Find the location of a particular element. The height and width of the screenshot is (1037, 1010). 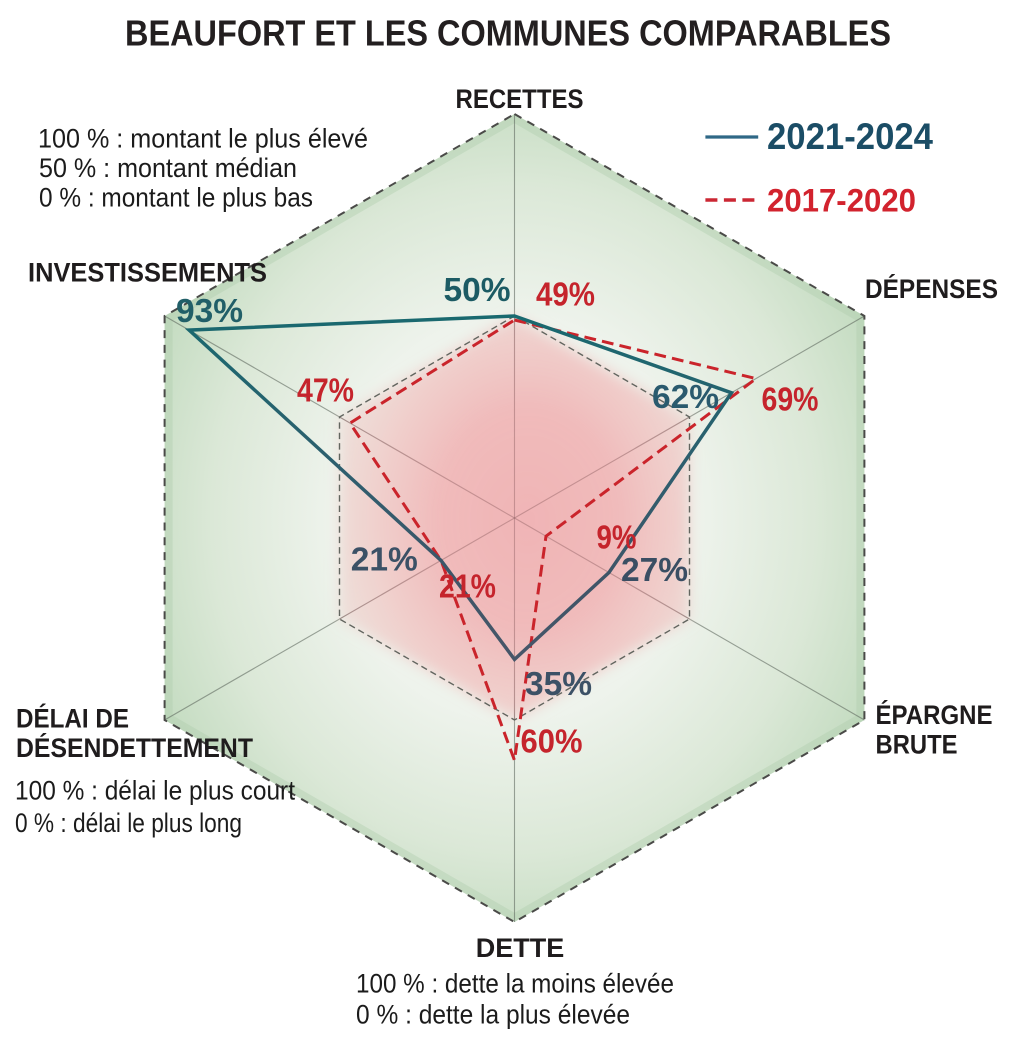

svg-text: 2017-2020 is located at coordinates (841, 201).